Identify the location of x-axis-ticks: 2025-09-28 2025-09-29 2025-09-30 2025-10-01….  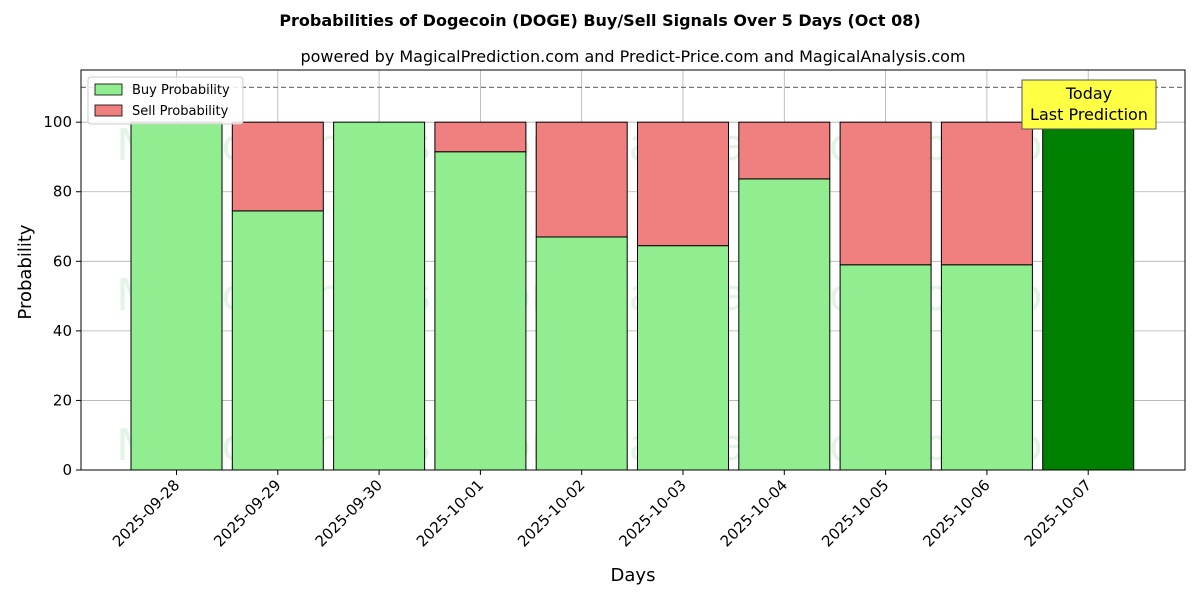
(602, 510).